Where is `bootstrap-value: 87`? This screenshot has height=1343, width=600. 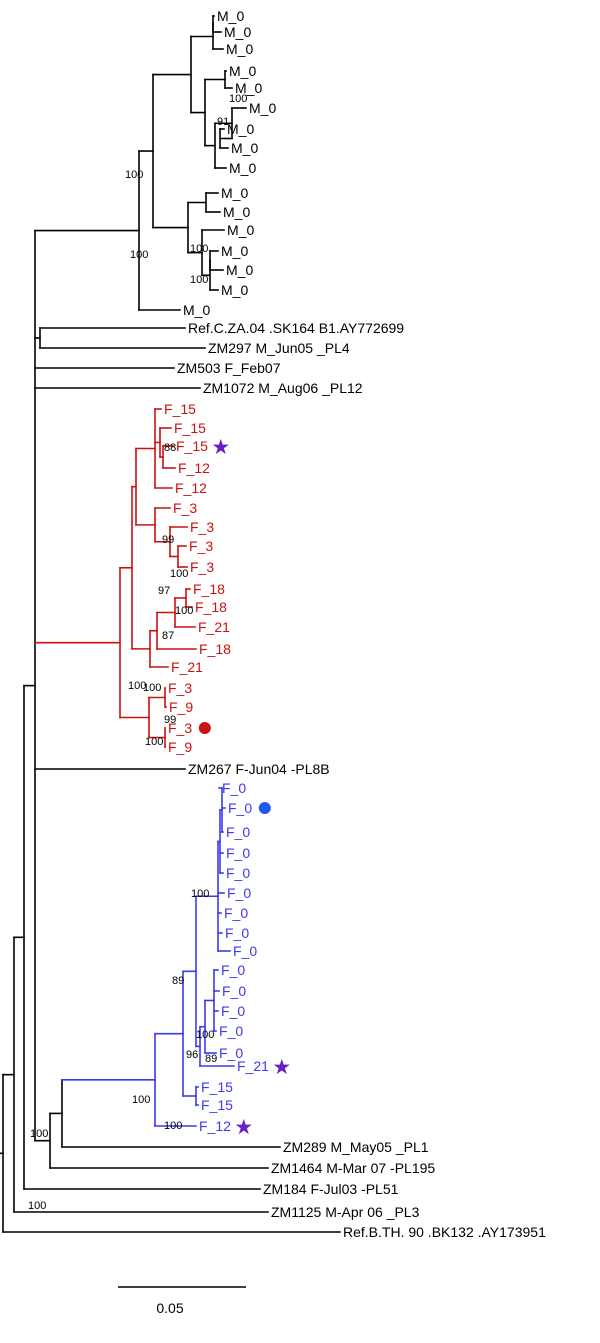 bootstrap-value: 87 is located at coordinates (168, 636).